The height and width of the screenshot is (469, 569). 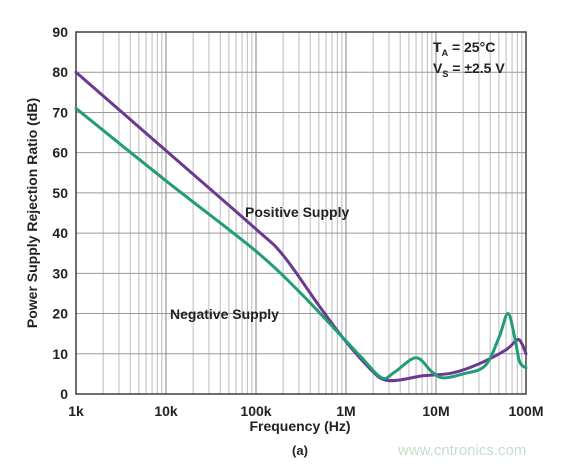 I want to click on condition-supply-voltage: VS = ±2.5 V, so click(x=469, y=69).